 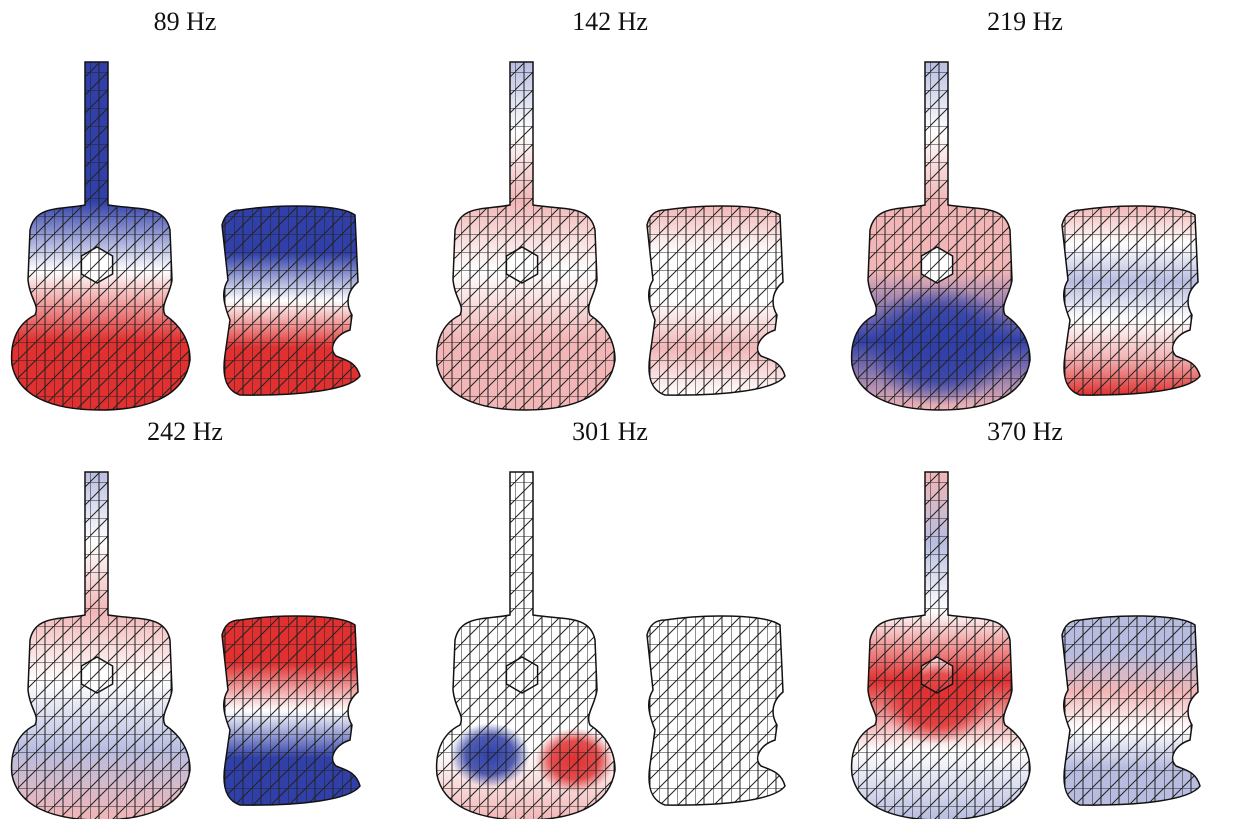 What do you see at coordinates (185, 21) in the screenshot?
I see `mode-title: 89 Hz` at bounding box center [185, 21].